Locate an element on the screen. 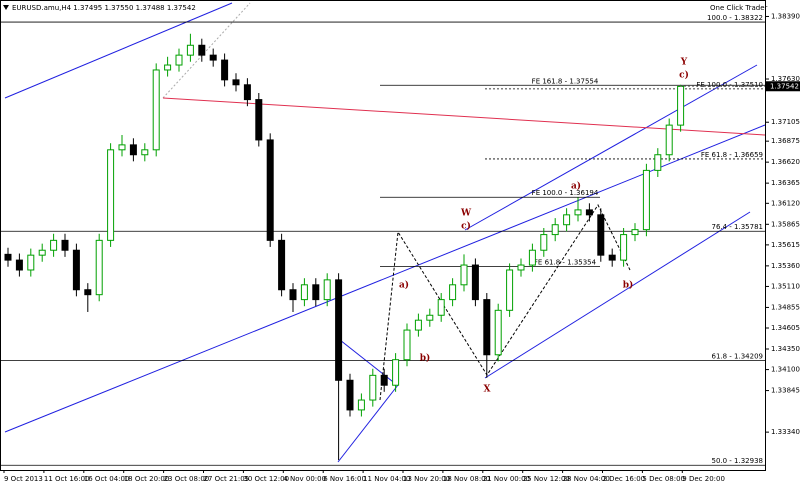 Image resolution: width=800 pixels, height=486 pixels. header-icon is located at coordinates (6, 7).